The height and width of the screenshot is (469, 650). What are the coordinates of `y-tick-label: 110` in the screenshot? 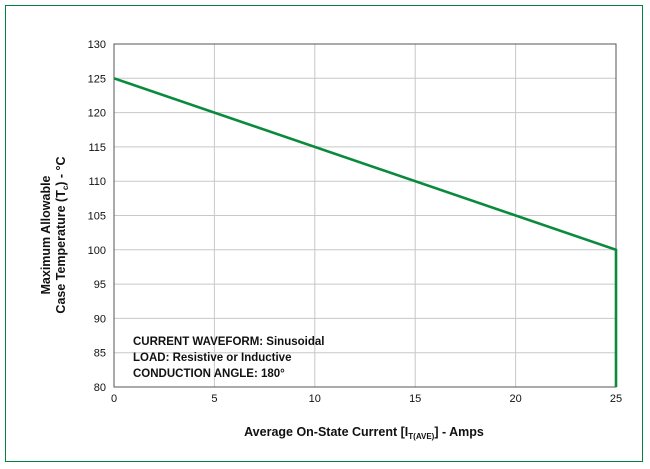 It's located at (97, 182).